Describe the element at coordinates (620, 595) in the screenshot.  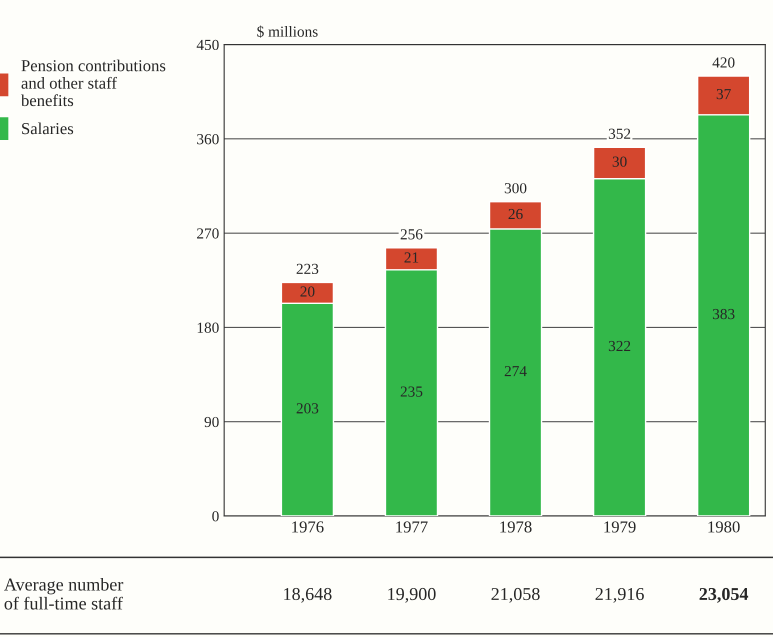
I see `text: 21,916` at that location.